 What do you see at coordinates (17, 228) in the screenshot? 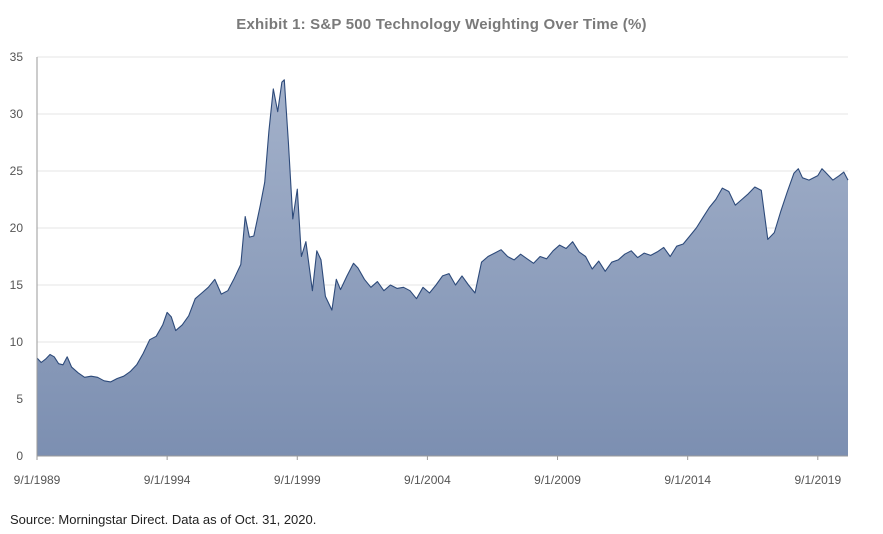
I see `y-tick-label: 20` at bounding box center [17, 228].